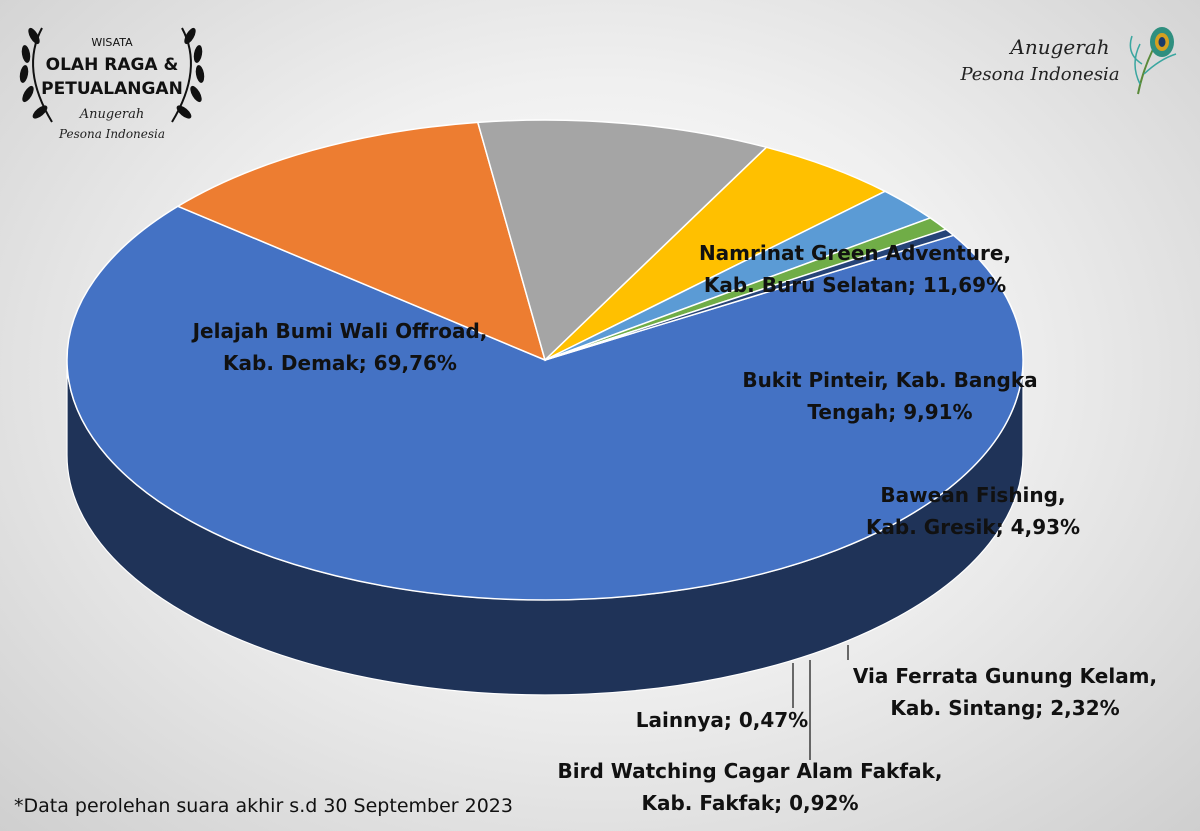  I want to click on slice-label-0-line-1: Kab. Demak; 69,76%, so click(340, 363).